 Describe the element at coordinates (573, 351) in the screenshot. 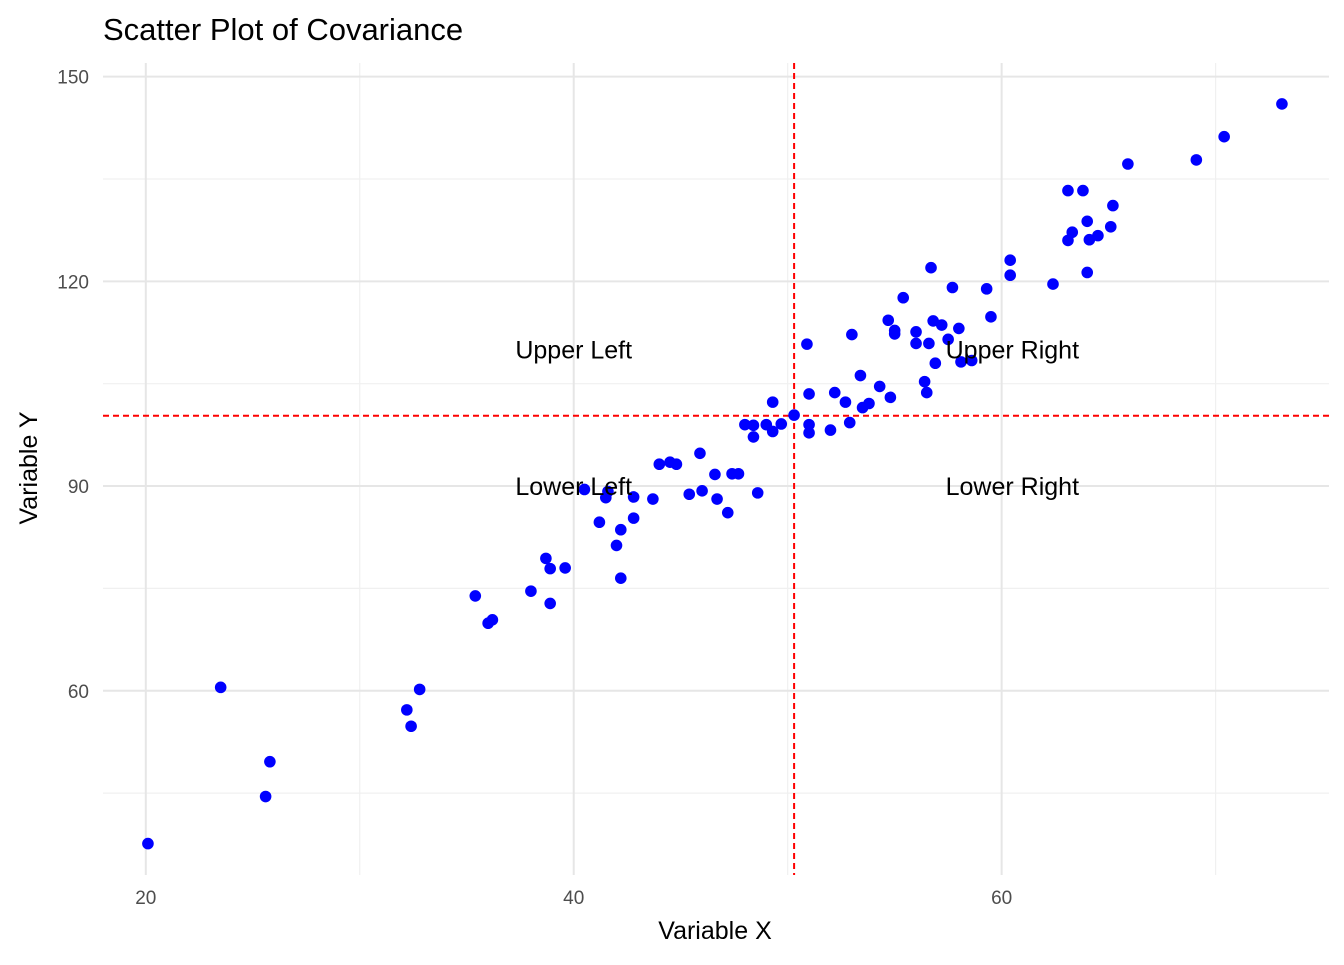

I see `quadrant-label: Upper Left` at that location.